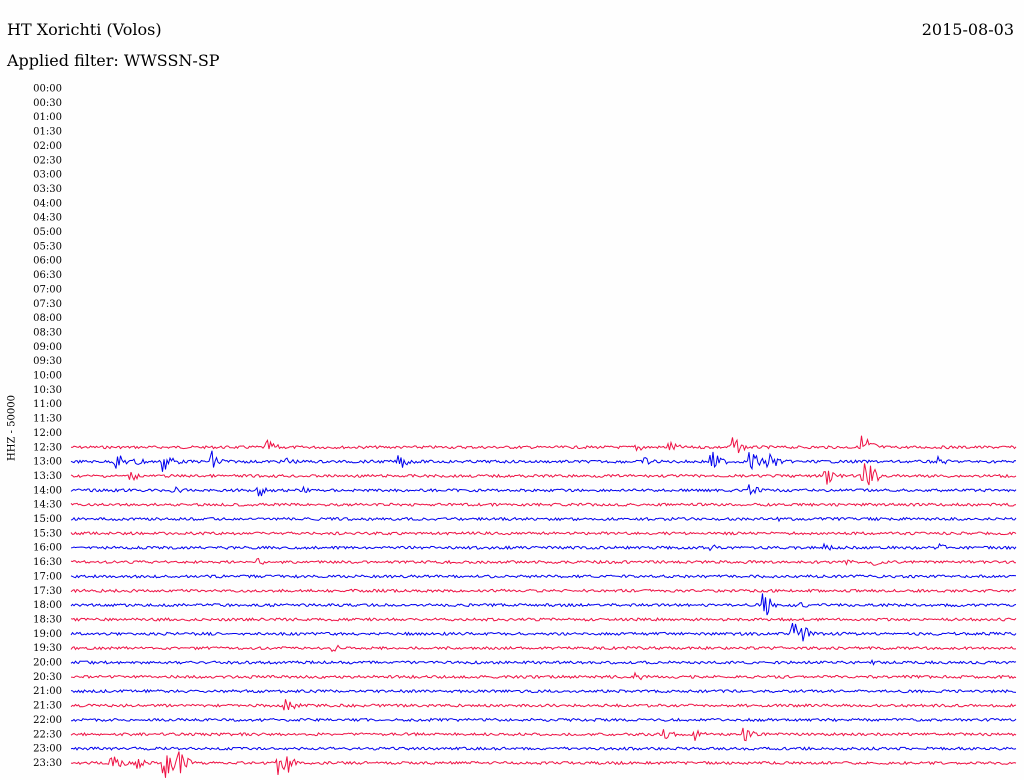  Describe the element at coordinates (47, 376) in the screenshot. I see `row-label: 10:00` at that location.